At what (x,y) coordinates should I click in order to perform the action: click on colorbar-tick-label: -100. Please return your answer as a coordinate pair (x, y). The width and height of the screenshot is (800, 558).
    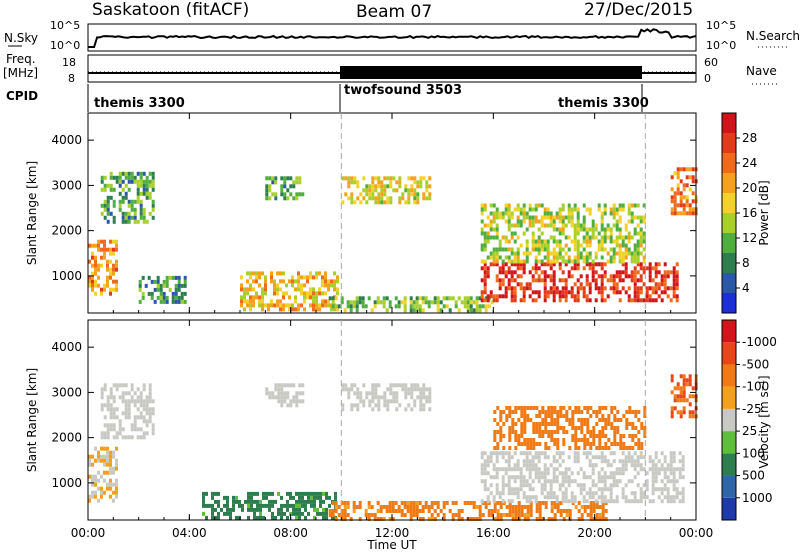
    Looking at the image, I should click on (755, 387).